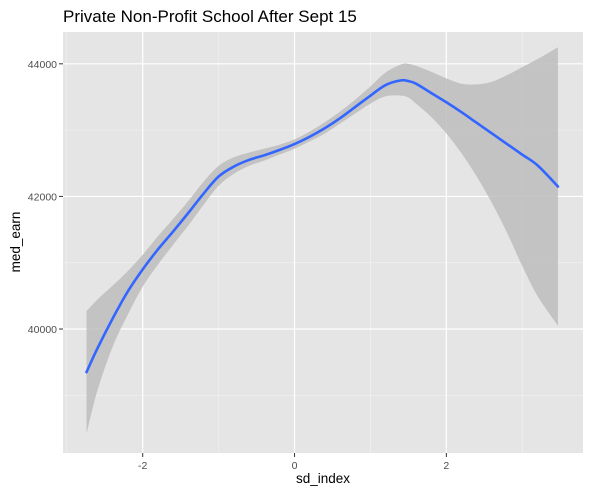 This screenshot has width=590, height=493. Describe the element at coordinates (42, 330) in the screenshot. I see `y-tick-label: 40000` at that location.